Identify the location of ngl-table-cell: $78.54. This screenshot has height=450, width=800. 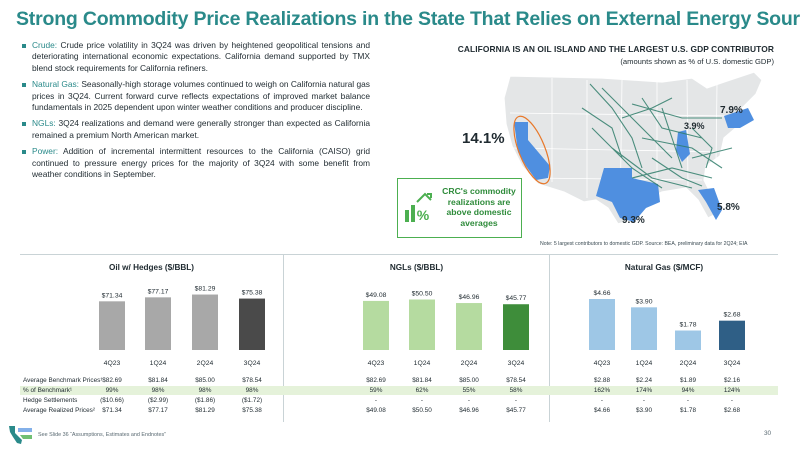
(516, 380).